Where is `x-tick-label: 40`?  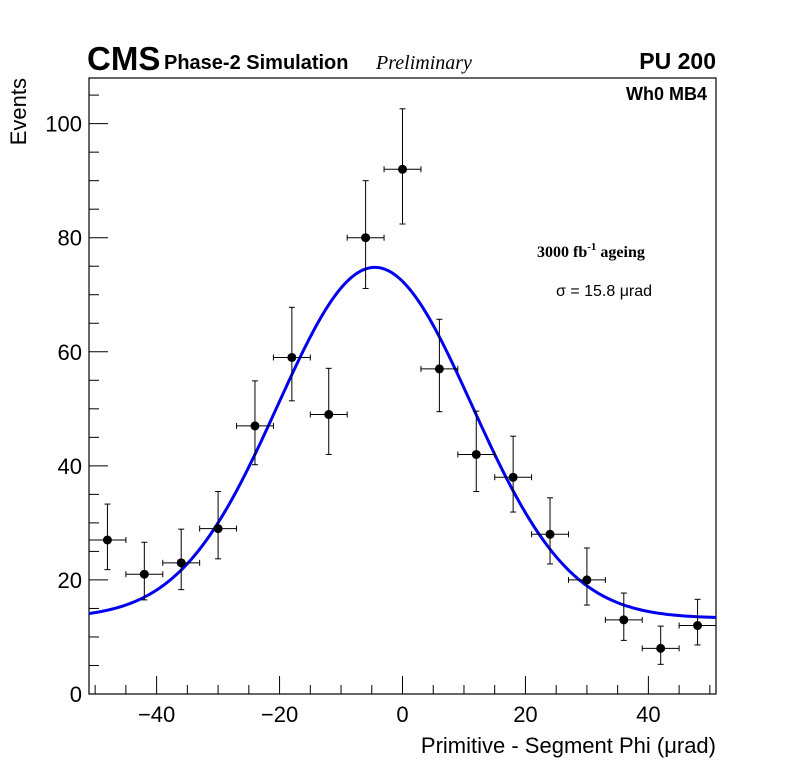
x-tick-label: 40 is located at coordinates (648, 714).